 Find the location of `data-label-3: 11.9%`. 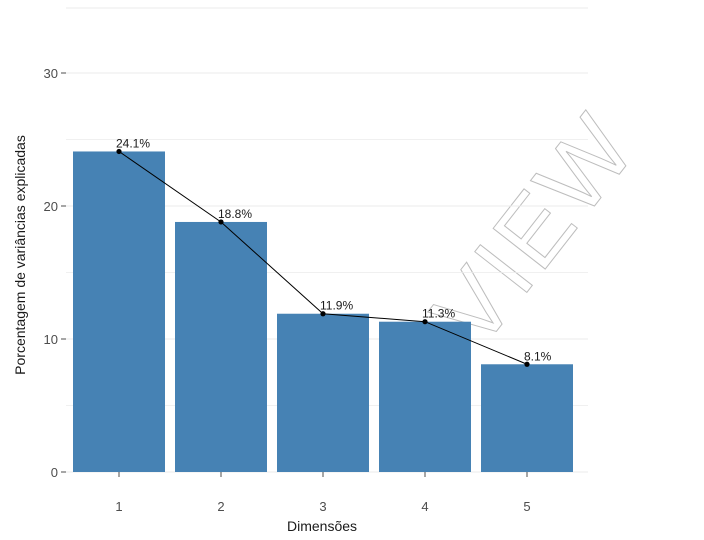

data-label-3: 11.9% is located at coordinates (336, 306).